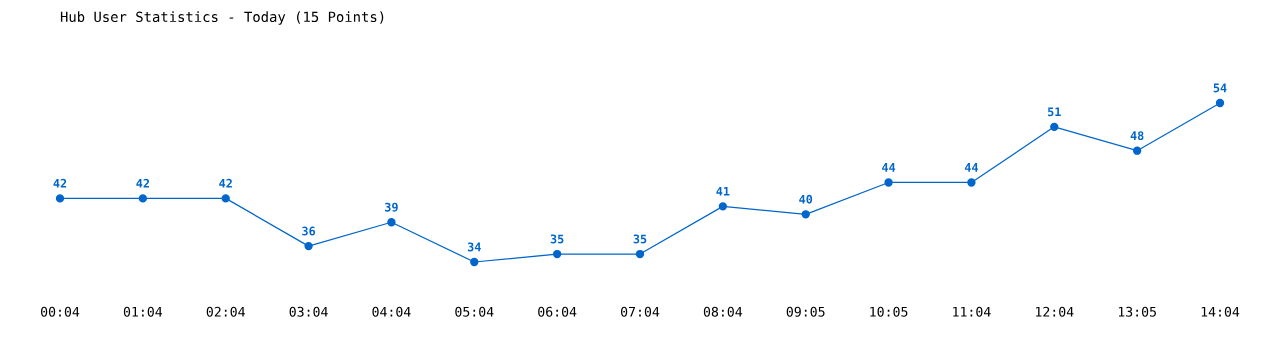 The width and height of the screenshot is (1280, 350). I want to click on data-label: 48, so click(1137, 136).